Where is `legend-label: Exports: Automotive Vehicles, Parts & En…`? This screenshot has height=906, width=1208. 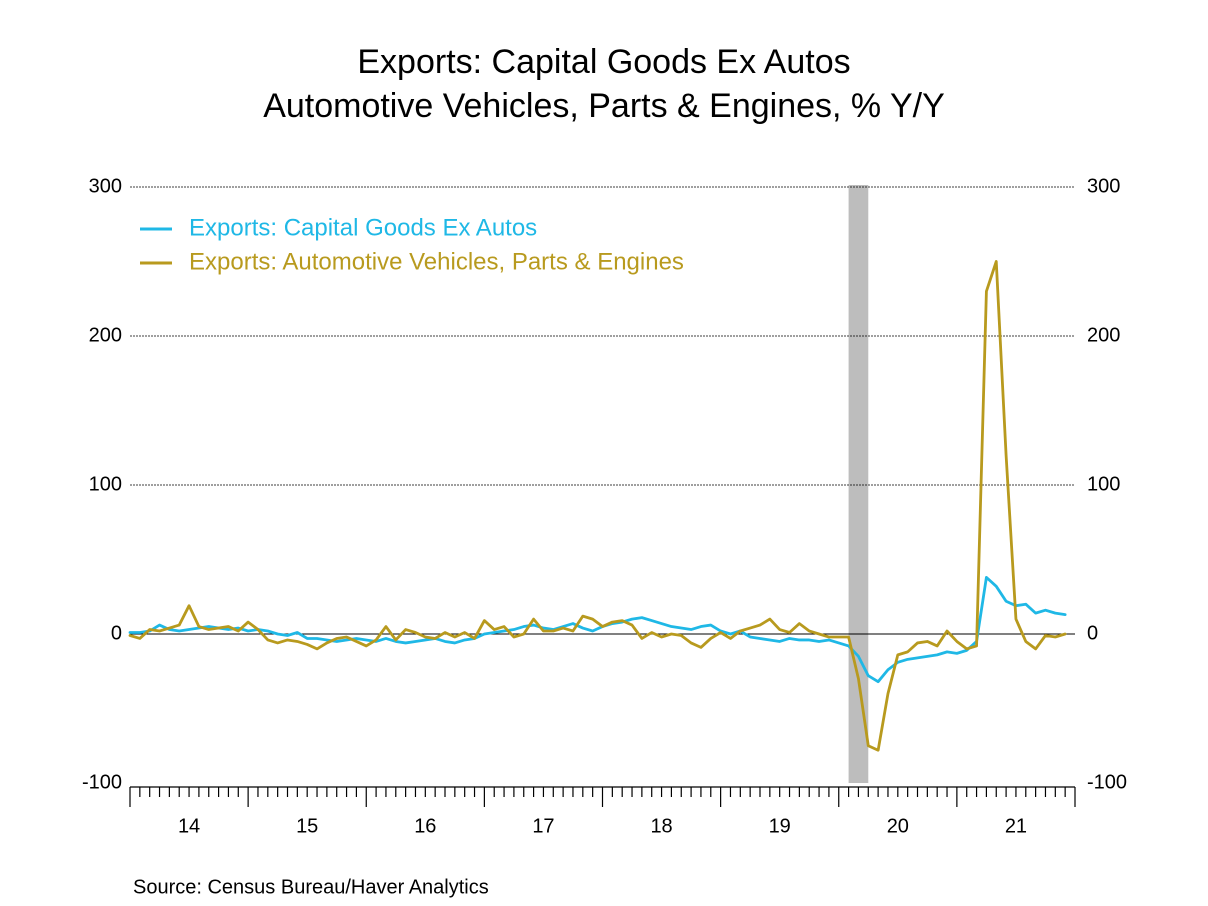
legend-label: Exports: Automotive Vehicles, Parts & En… is located at coordinates (436, 261).